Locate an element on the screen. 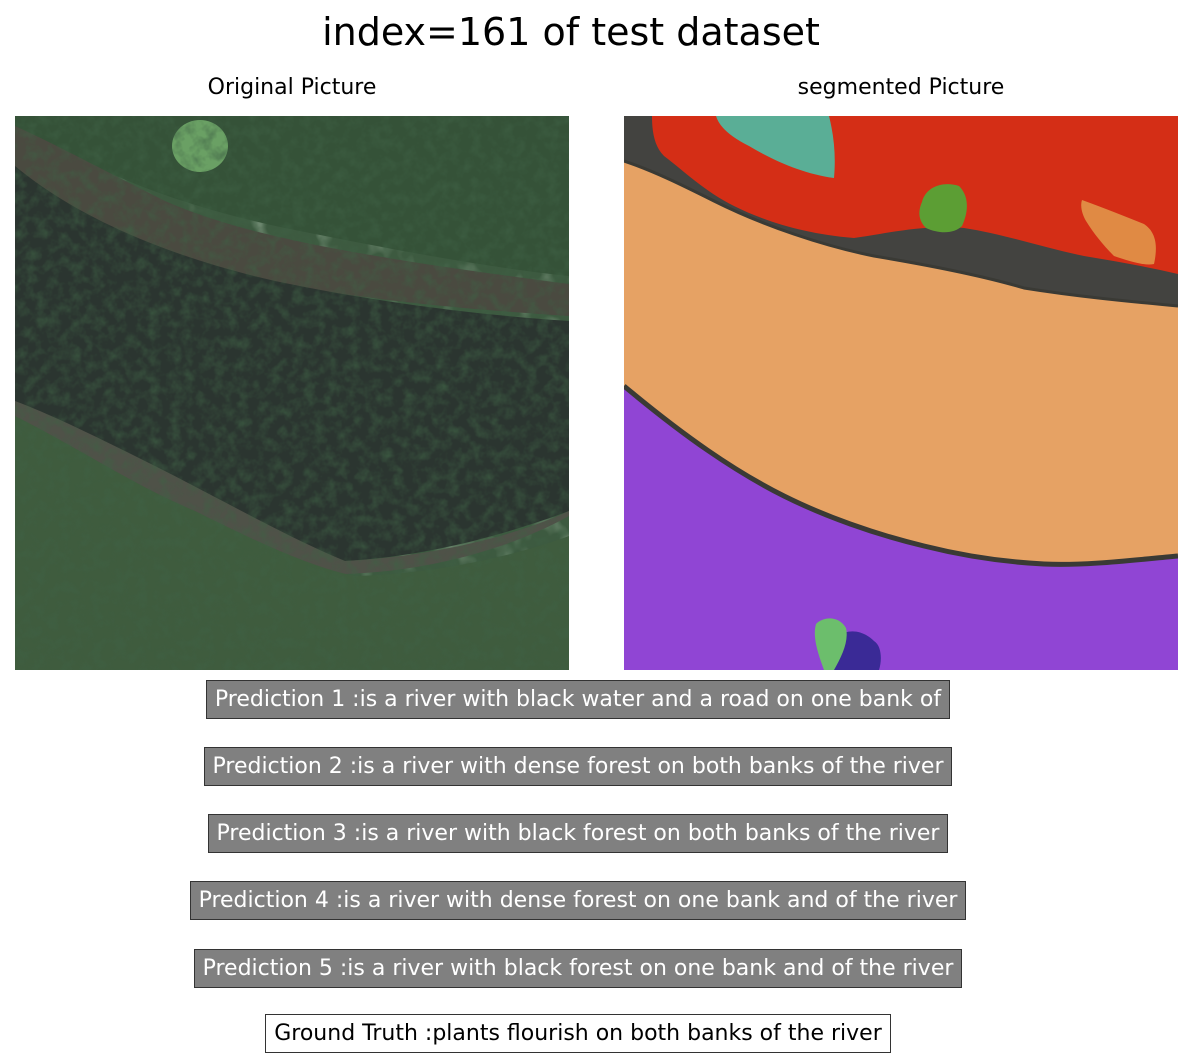  segment-green-region is located at coordinates (943, 208).